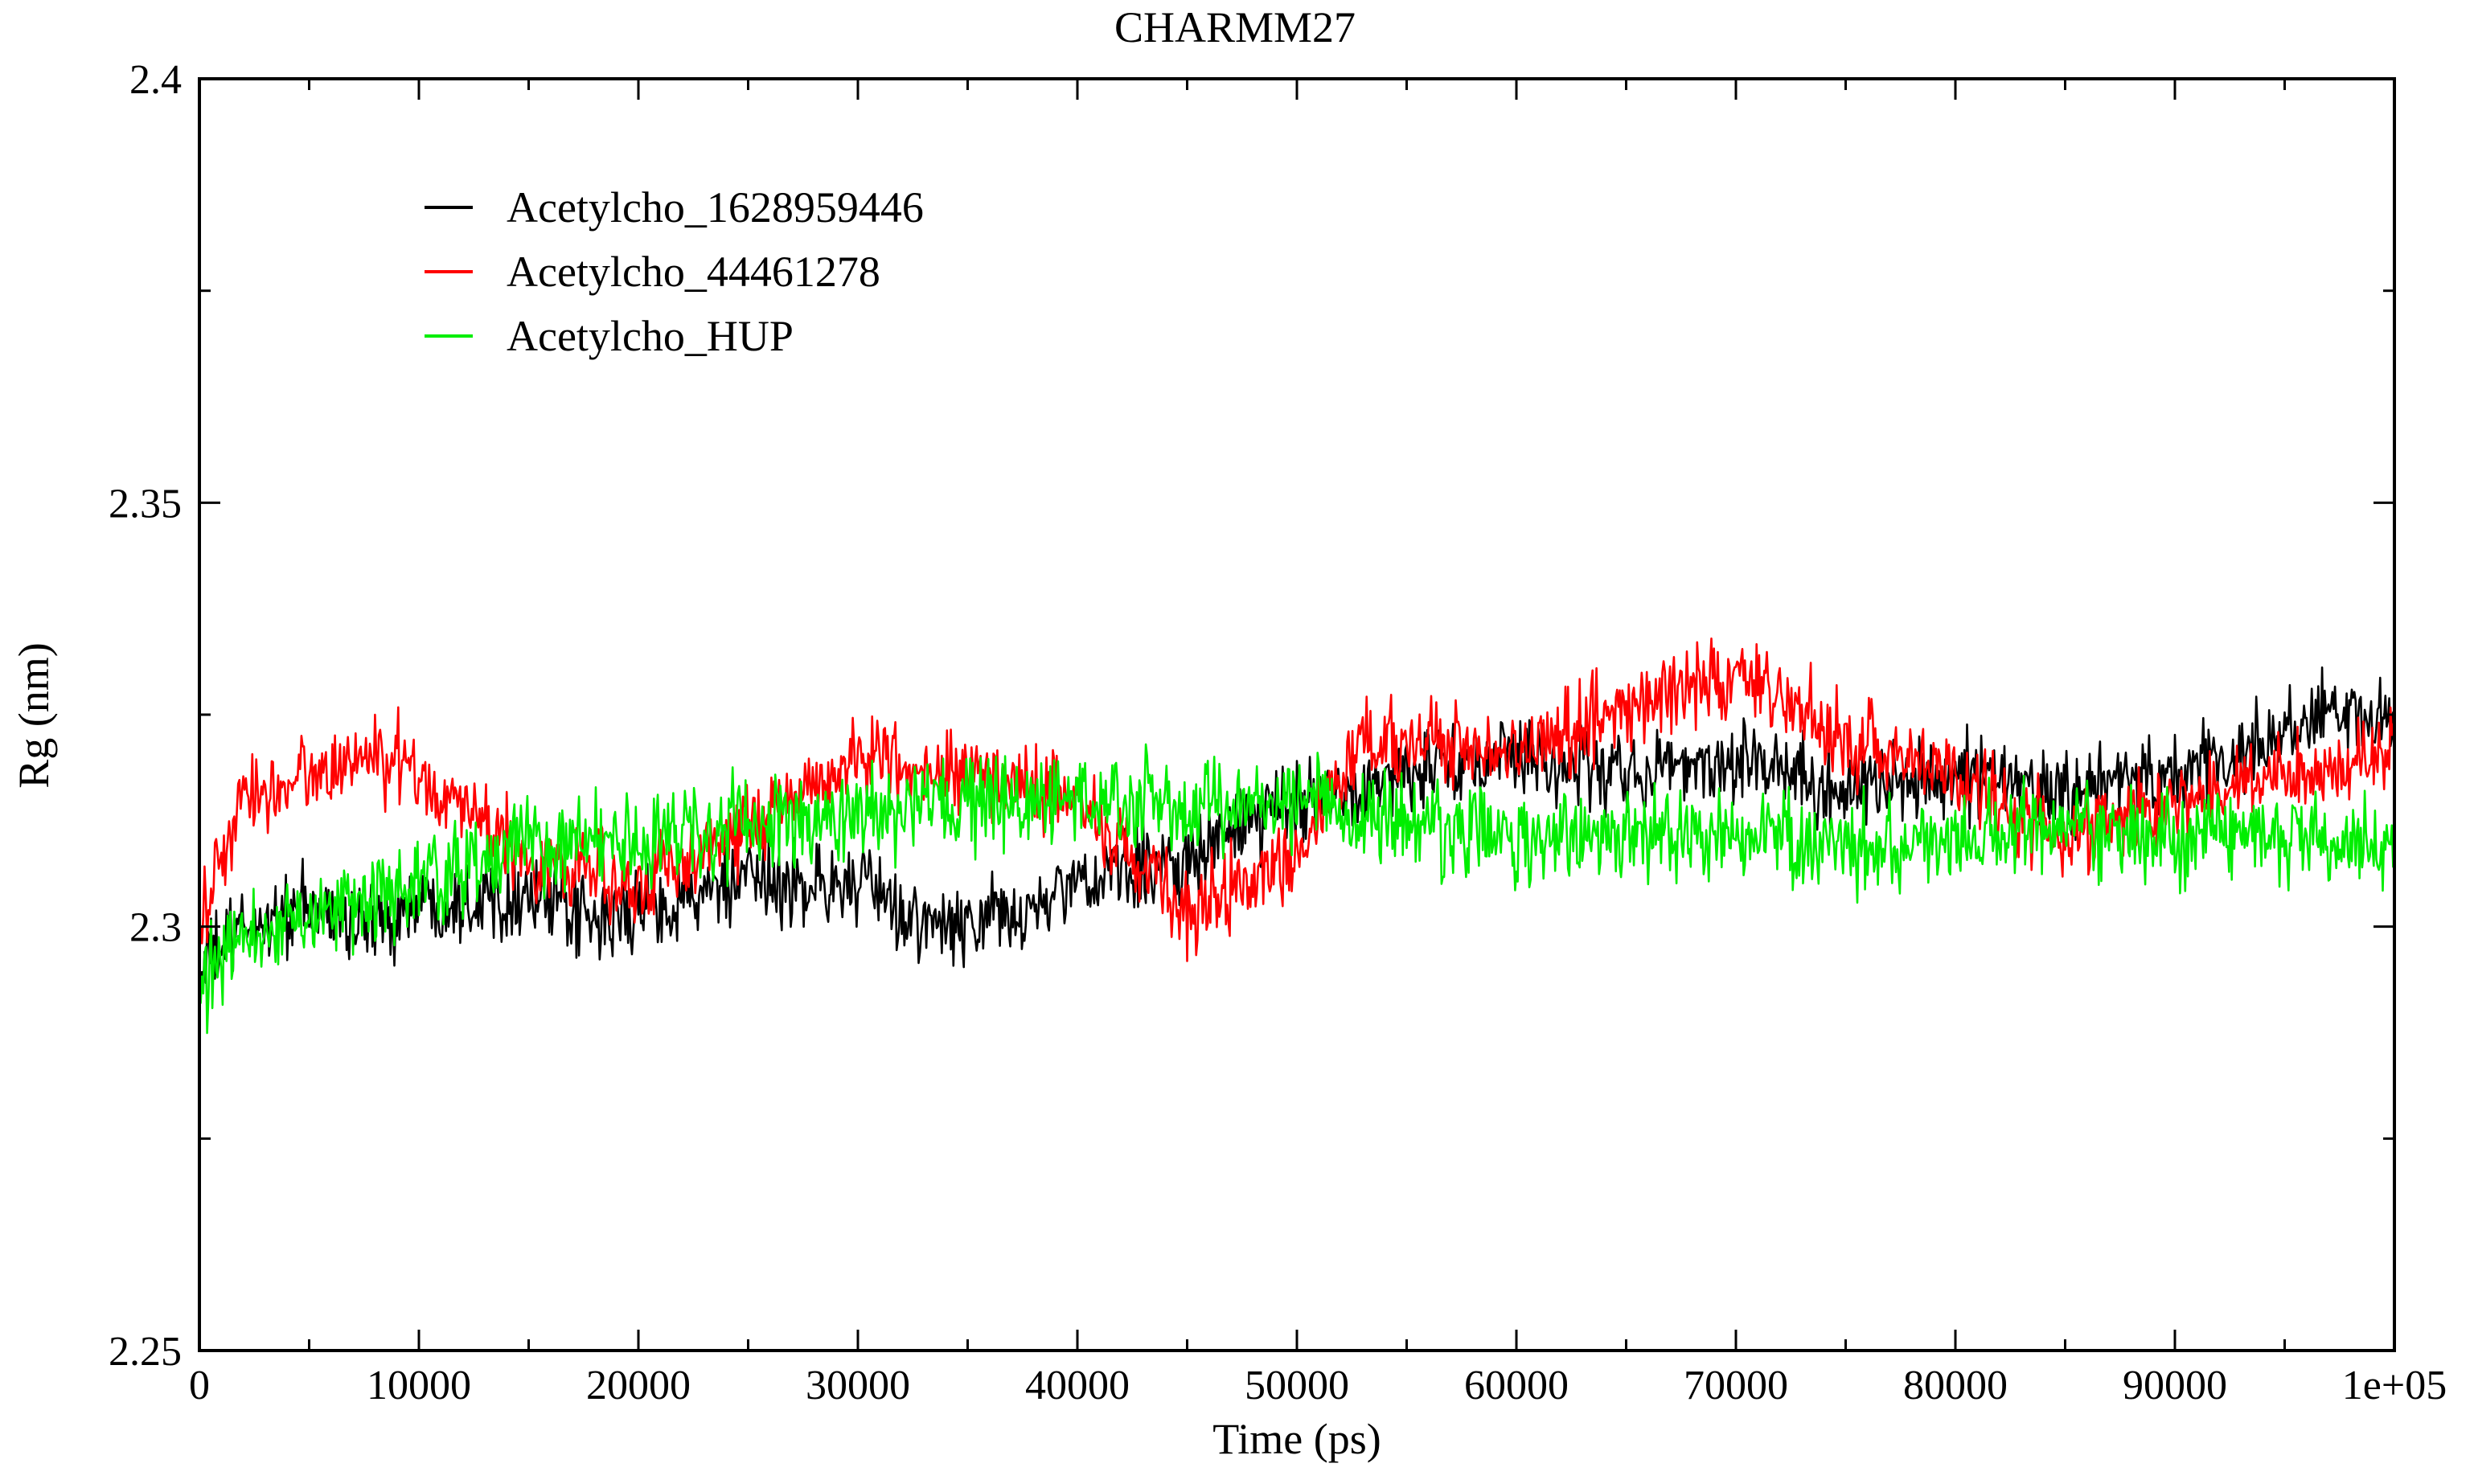 The image size is (2474, 1484). Describe the element at coordinates (145, 716) in the screenshot. I see `y-tick-labels: 2.25 2.3 2.35 2.4` at that location.